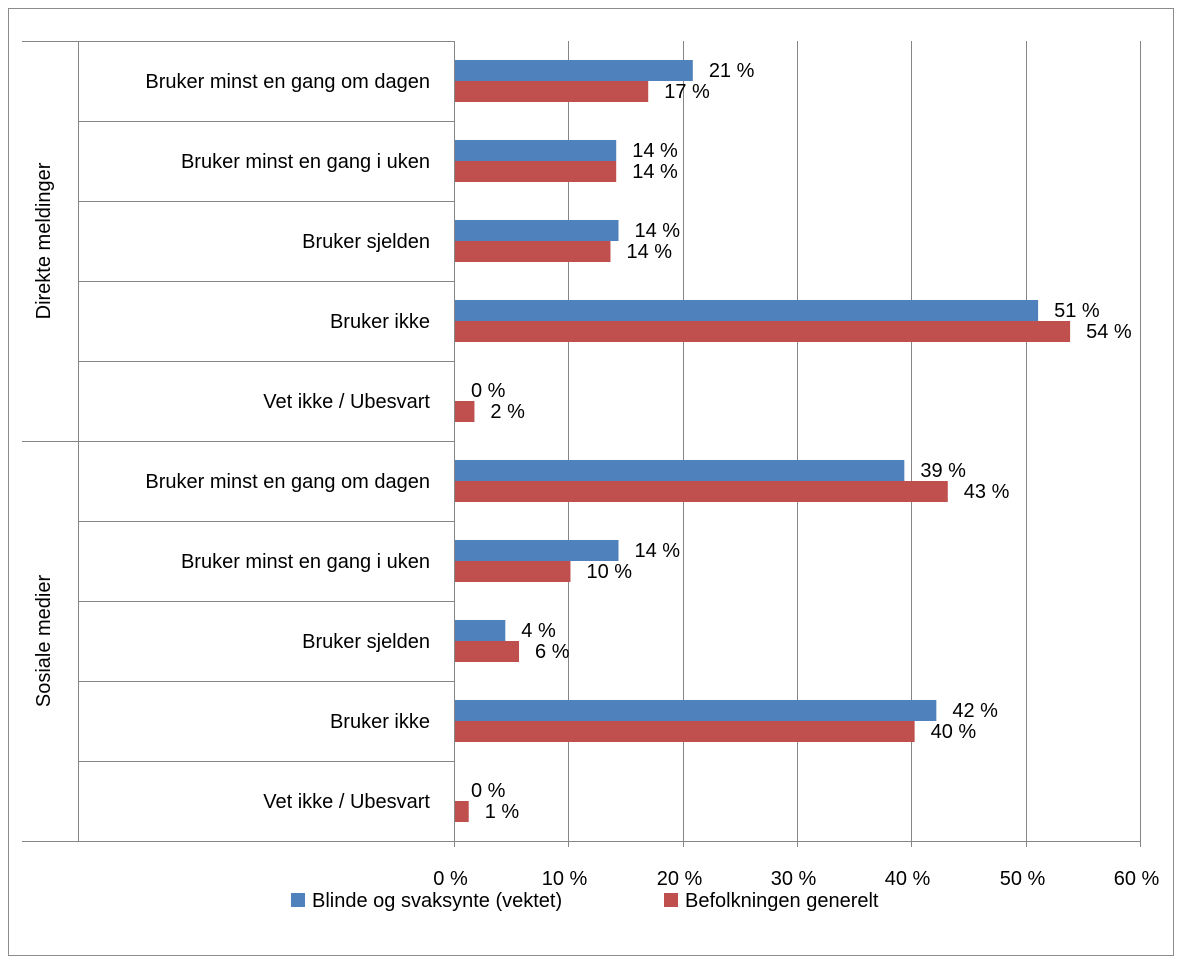  Describe the element at coordinates (1109, 332) in the screenshot. I see `data-label: 54 %` at that location.